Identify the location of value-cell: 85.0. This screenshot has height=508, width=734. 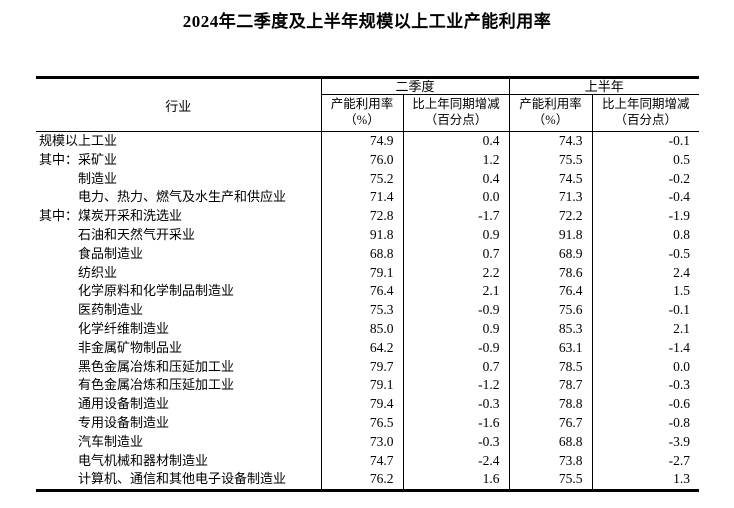
(361, 329).